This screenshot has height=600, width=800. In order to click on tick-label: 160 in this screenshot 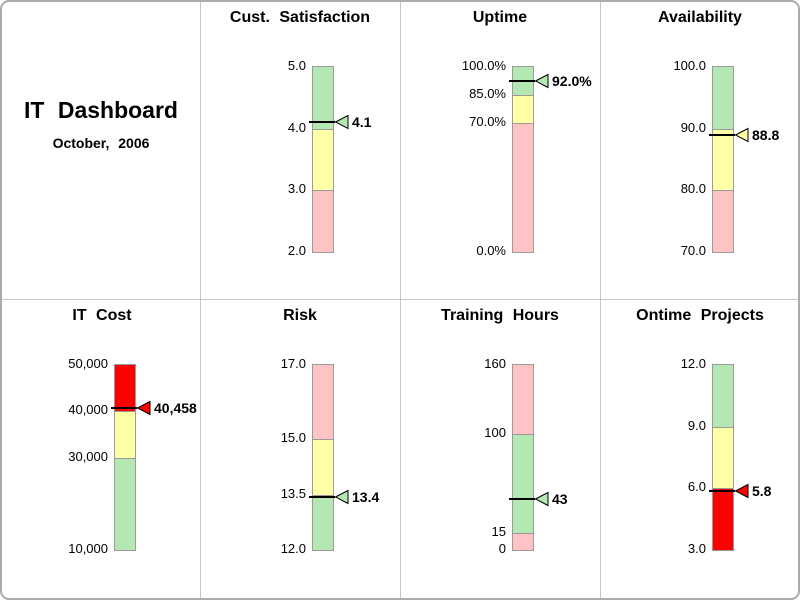, I will do `click(495, 363)`.